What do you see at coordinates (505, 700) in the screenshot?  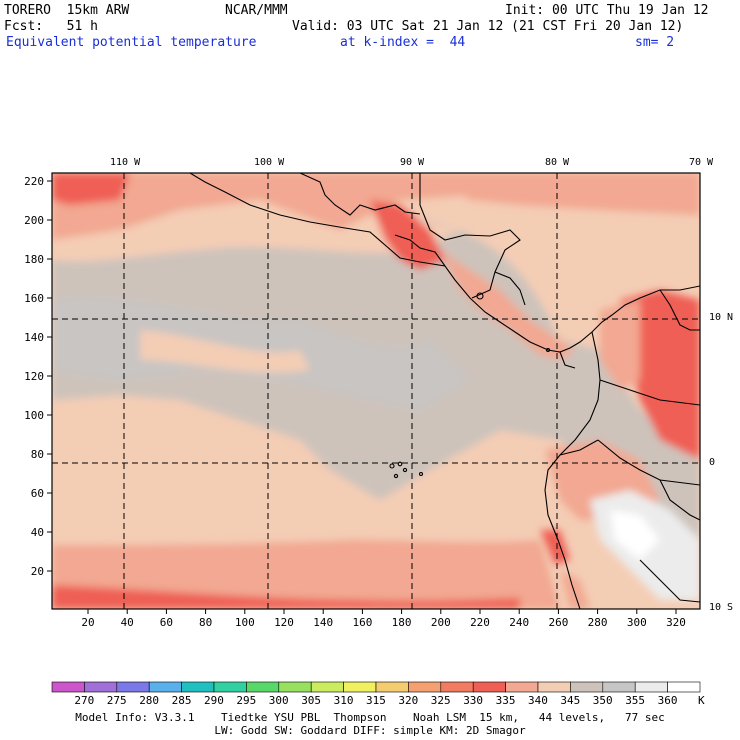 I see `colorbar-label: 335` at bounding box center [505, 700].